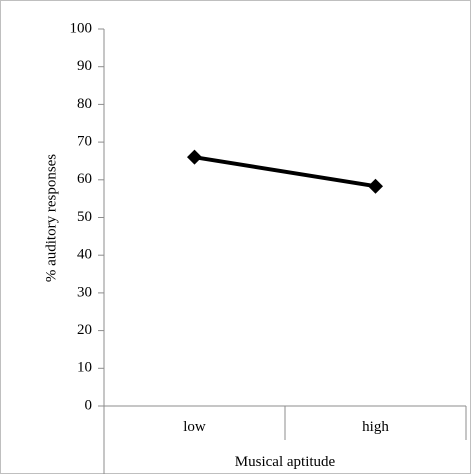 This screenshot has width=471, height=474. I want to click on x-tick-label: high, so click(375, 427).